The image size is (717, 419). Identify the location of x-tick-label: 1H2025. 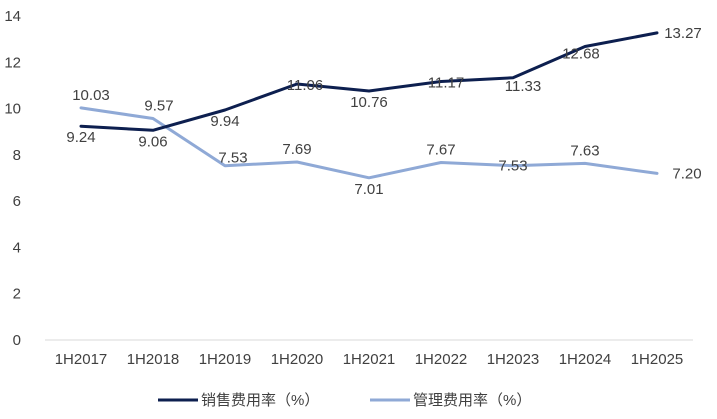
(657, 359).